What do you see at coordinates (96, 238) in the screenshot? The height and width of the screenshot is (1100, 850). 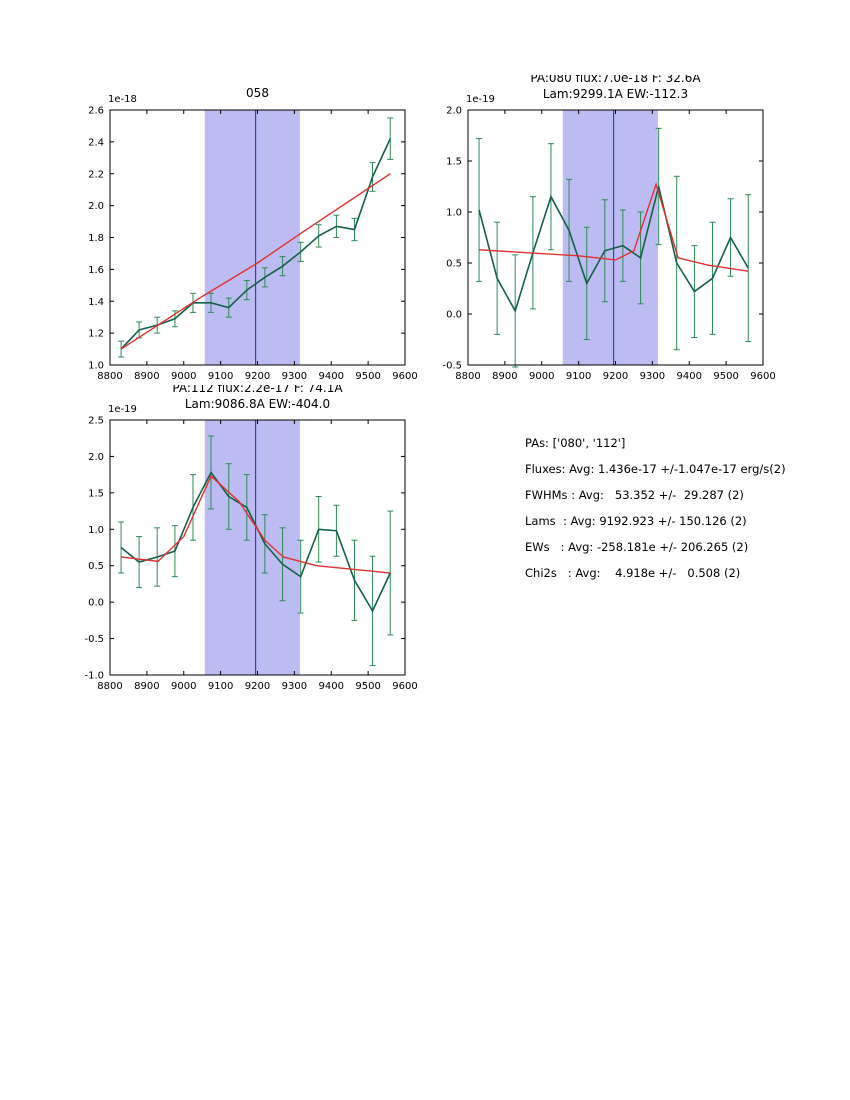 I see `y-tick-label: 1.8` at bounding box center [96, 238].